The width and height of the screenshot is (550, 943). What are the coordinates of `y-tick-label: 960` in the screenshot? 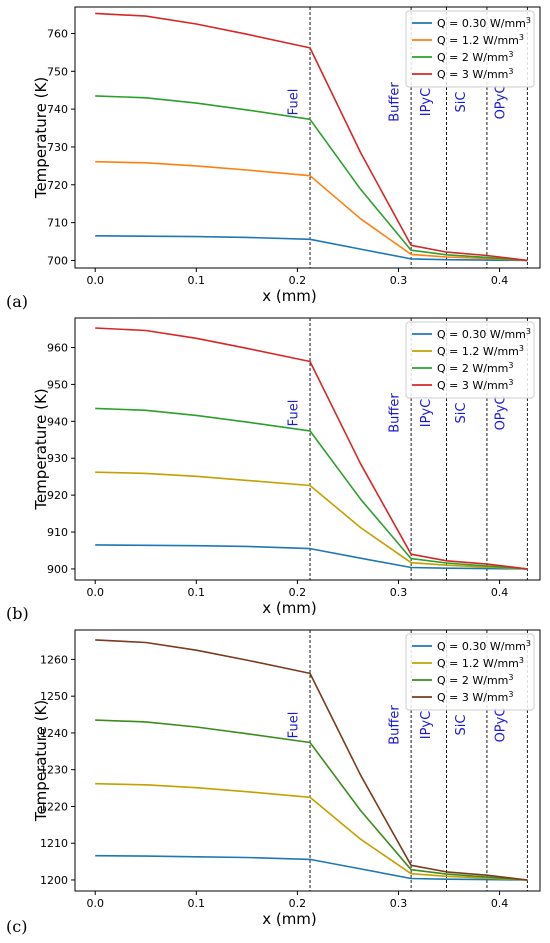 It's located at (57, 348).